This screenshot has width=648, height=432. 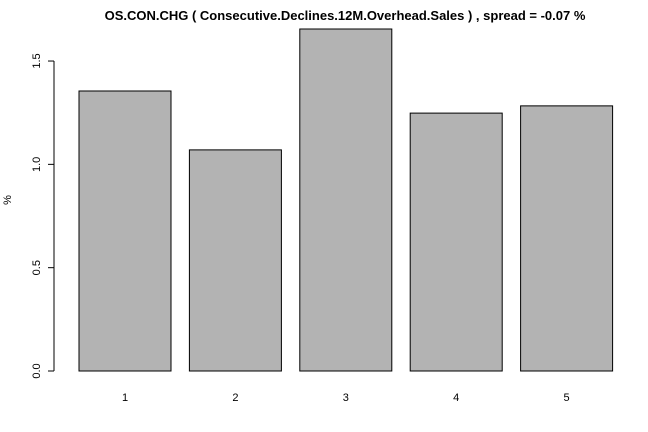 What do you see at coordinates (37, 60) in the screenshot?
I see `y-tick-label: 1.5` at bounding box center [37, 60].